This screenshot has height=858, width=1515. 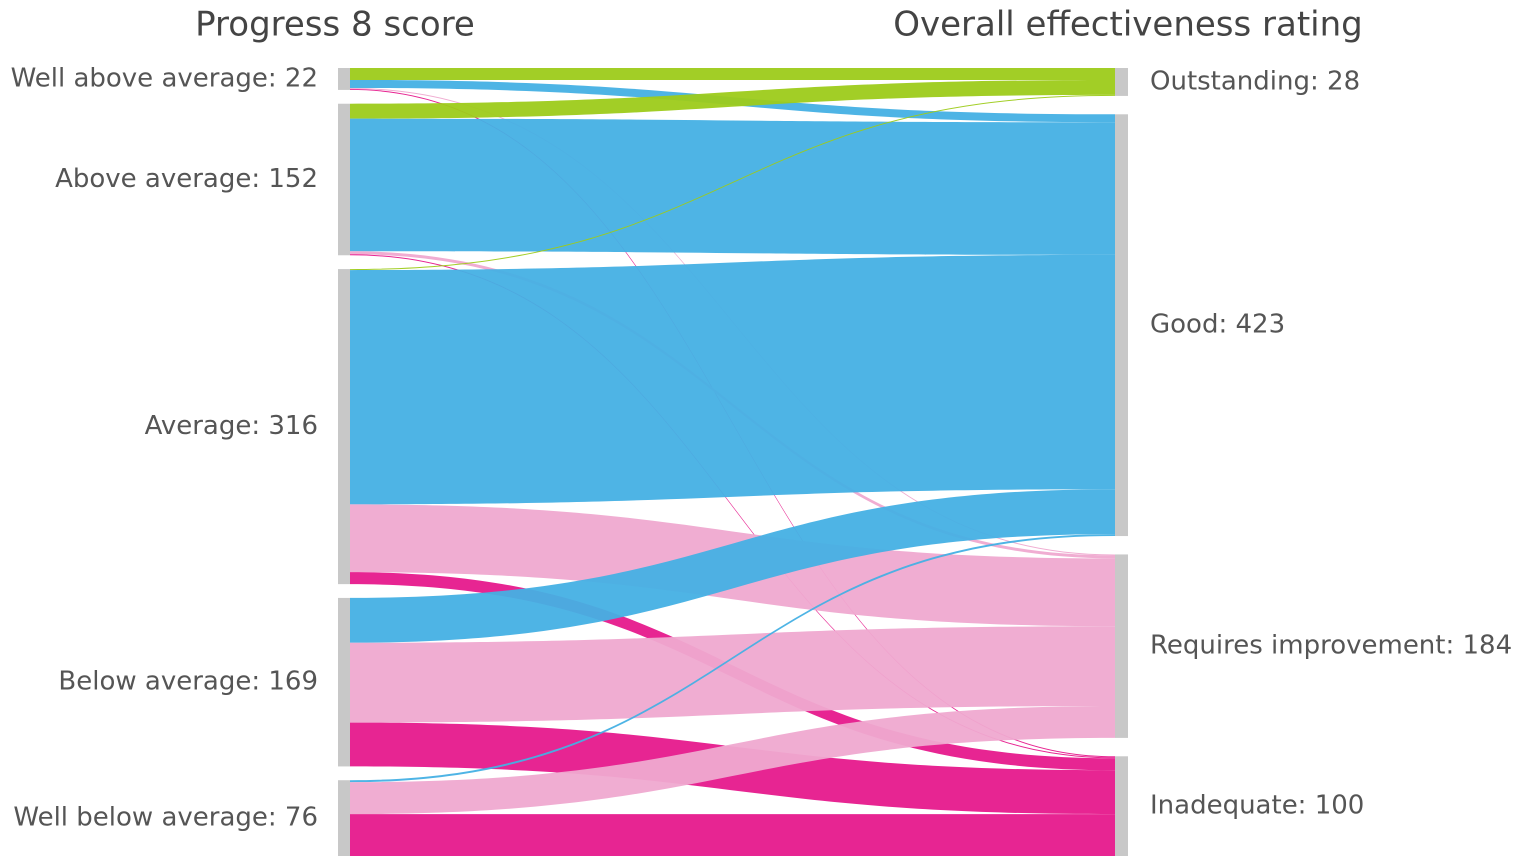 What do you see at coordinates (1255, 81) in the screenshot?
I see `right-node-label: Outstanding: 28` at bounding box center [1255, 81].